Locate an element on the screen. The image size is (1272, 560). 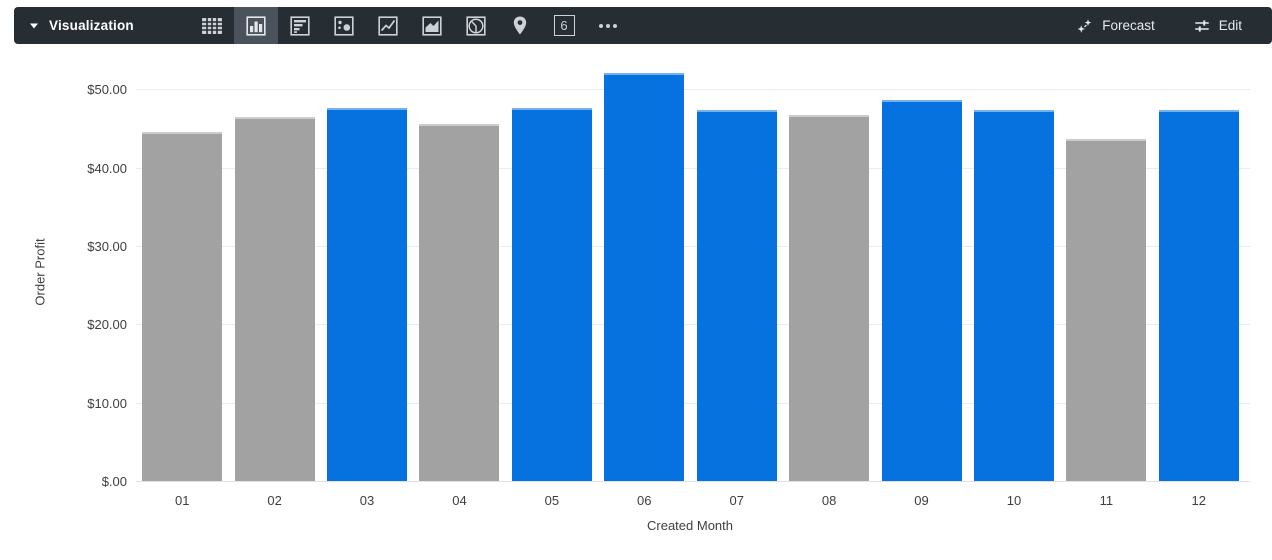
x-tick-label: 08 is located at coordinates (829, 500).